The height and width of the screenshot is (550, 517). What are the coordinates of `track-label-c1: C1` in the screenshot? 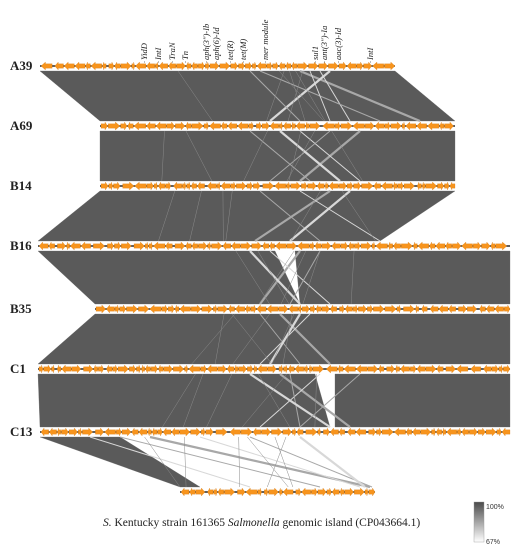 It's located at (18, 368).